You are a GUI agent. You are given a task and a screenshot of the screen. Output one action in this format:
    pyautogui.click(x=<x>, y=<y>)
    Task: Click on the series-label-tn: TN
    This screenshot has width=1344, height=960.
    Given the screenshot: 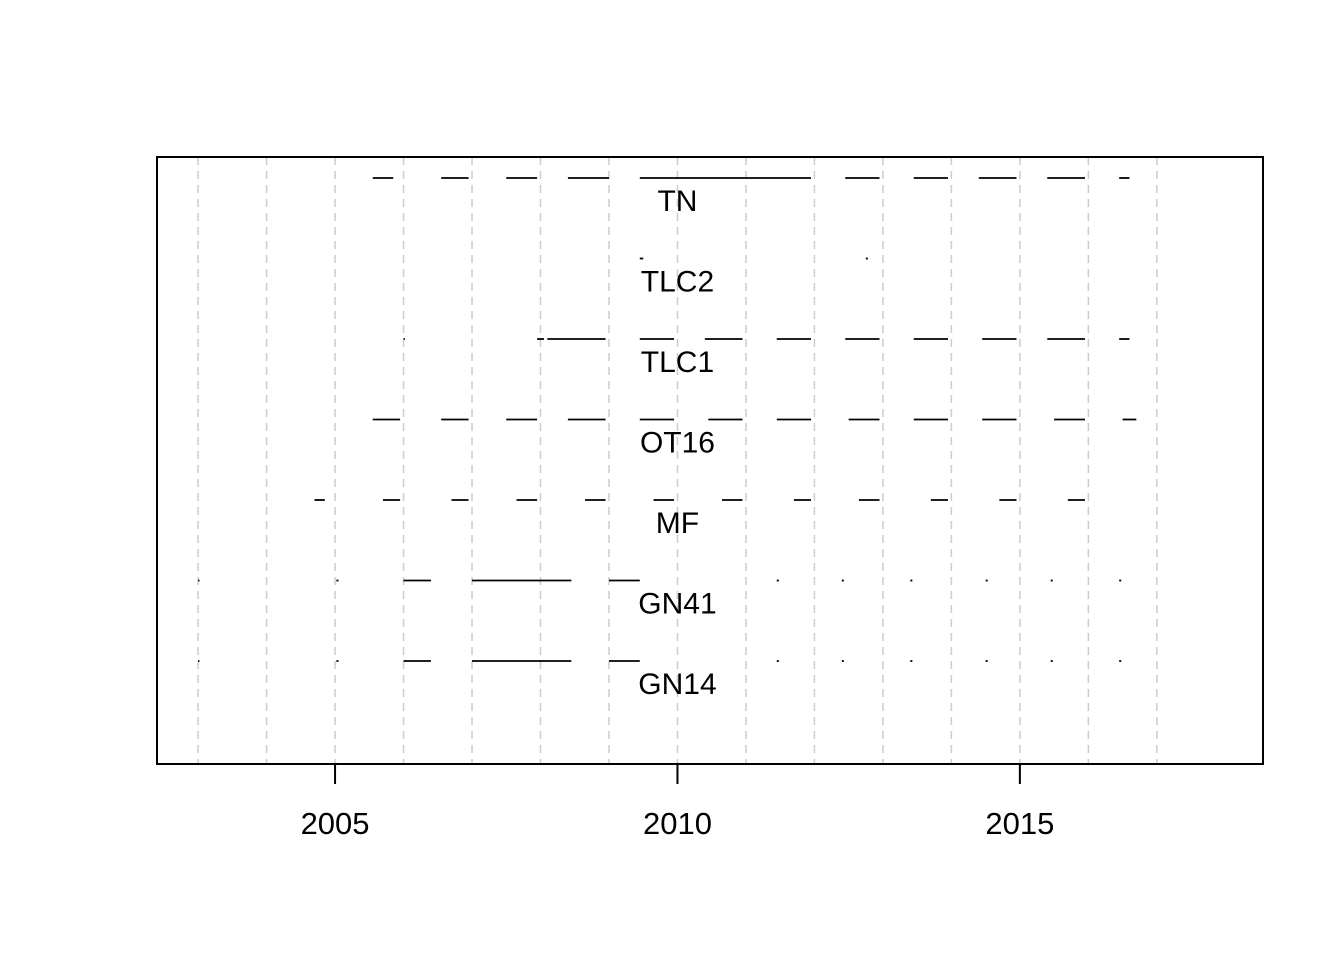 What is the action you would take?
    pyautogui.click(x=677, y=201)
    